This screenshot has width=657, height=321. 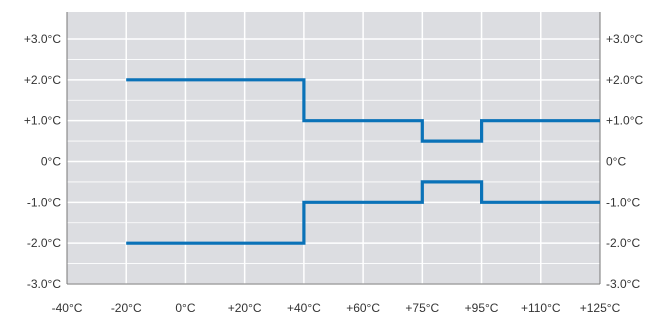 I want to click on y-tick-label-left: -3.0°C, so click(x=44, y=284).